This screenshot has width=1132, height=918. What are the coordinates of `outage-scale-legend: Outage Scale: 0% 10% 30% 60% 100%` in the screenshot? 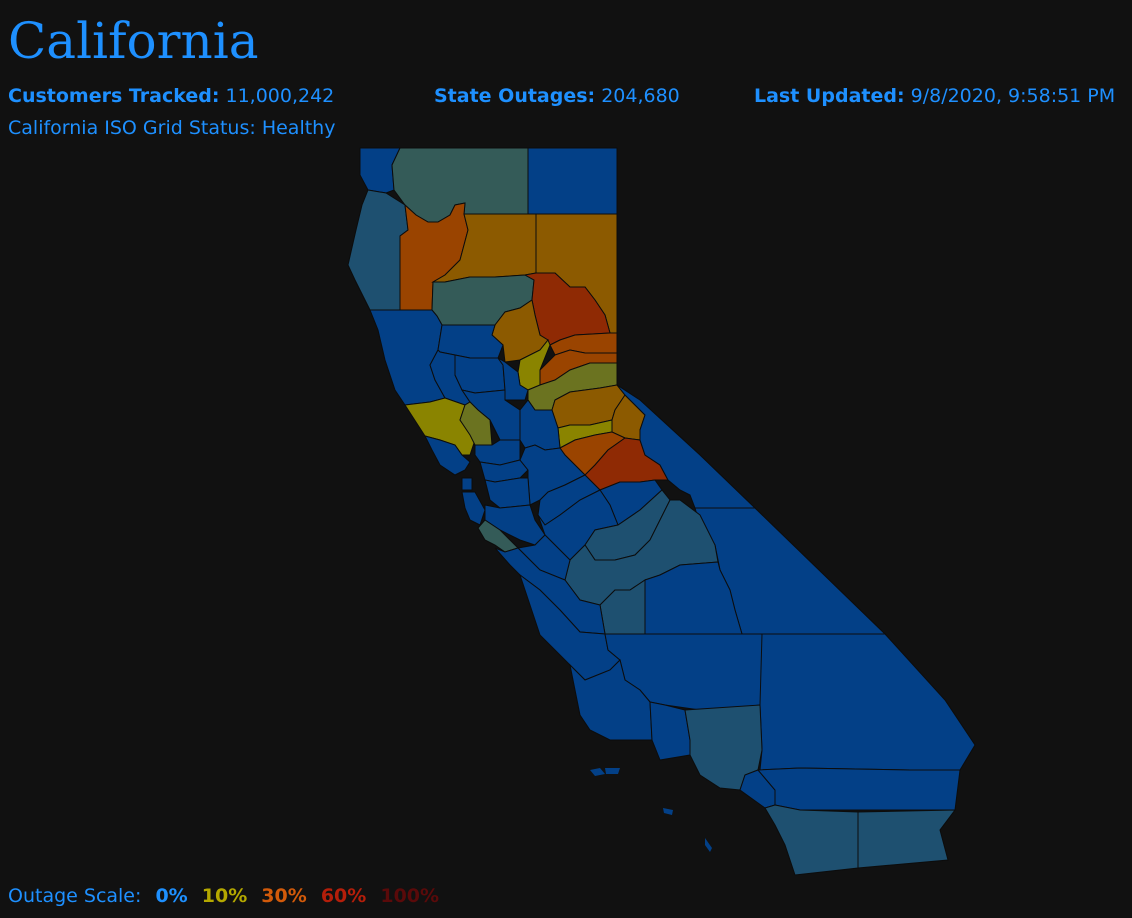 It's located at (223, 896).